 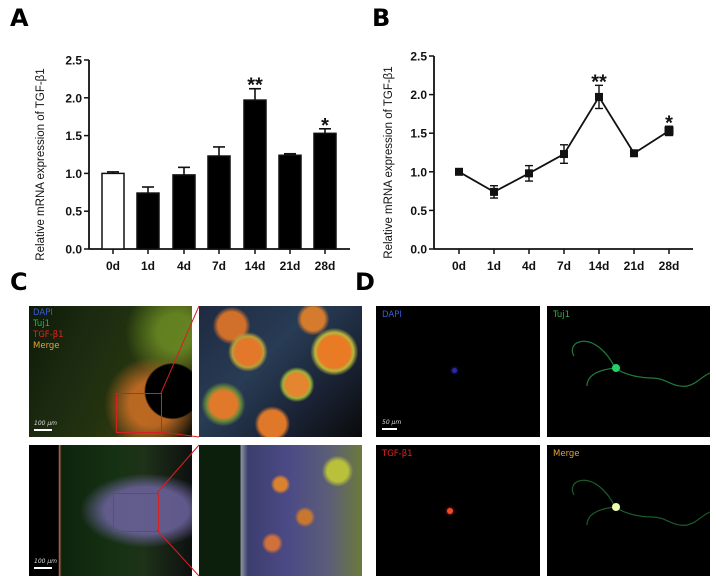 What do you see at coordinates (365, 282) in the screenshot?
I see `panel-letter-d: D` at bounding box center [365, 282].